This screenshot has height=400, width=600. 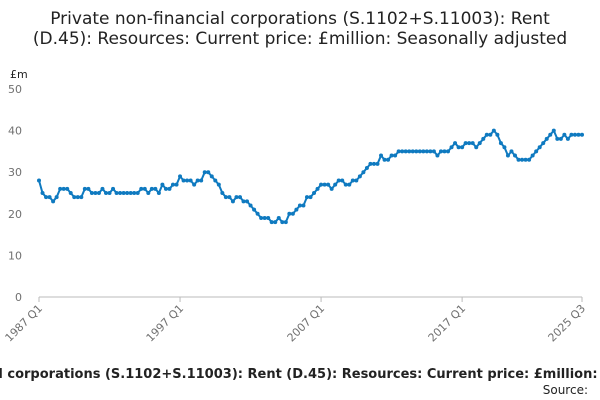 I want to click on y-tick-label: 50, so click(x=15, y=89).